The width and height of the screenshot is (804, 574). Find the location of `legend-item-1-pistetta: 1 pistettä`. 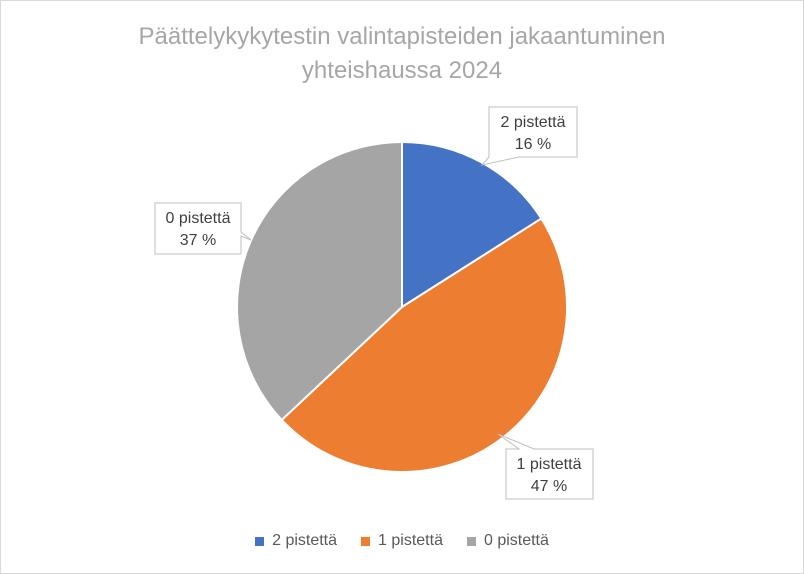

legend-item-1-pistetta: 1 pistettä is located at coordinates (402, 541).